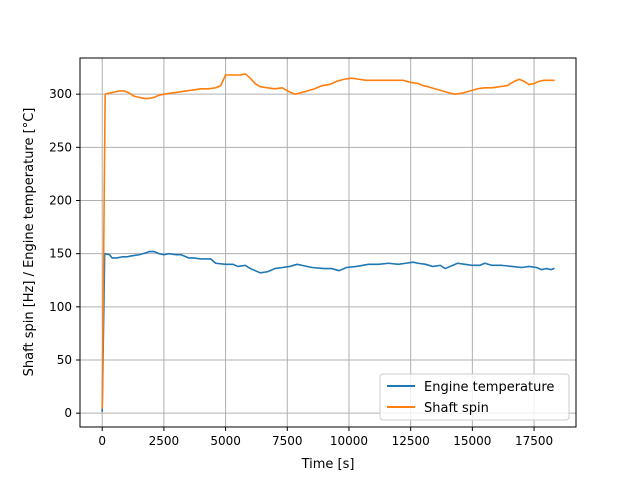  What do you see at coordinates (60, 94) in the screenshot?
I see `y-tick-label: 300` at bounding box center [60, 94].